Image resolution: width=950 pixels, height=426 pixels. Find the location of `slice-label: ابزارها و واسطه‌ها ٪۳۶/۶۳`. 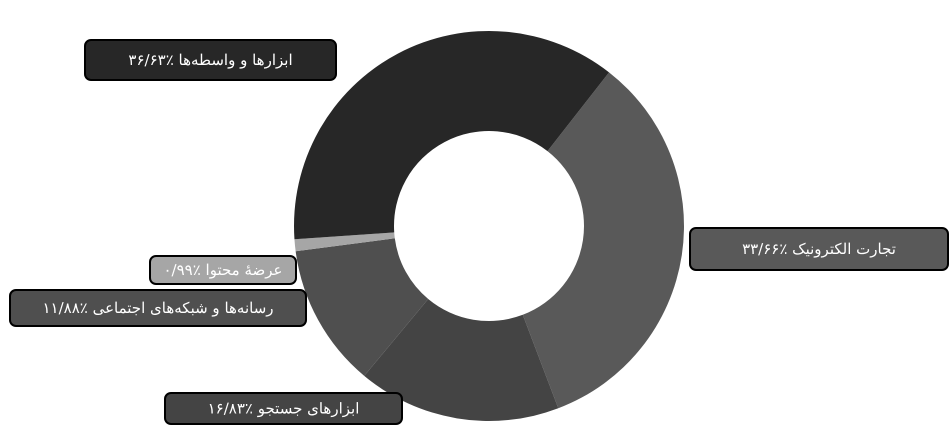

slice-label: ابزارها و واسطه‌ها ٪۳۶/۶۳ is located at coordinates (210, 60).